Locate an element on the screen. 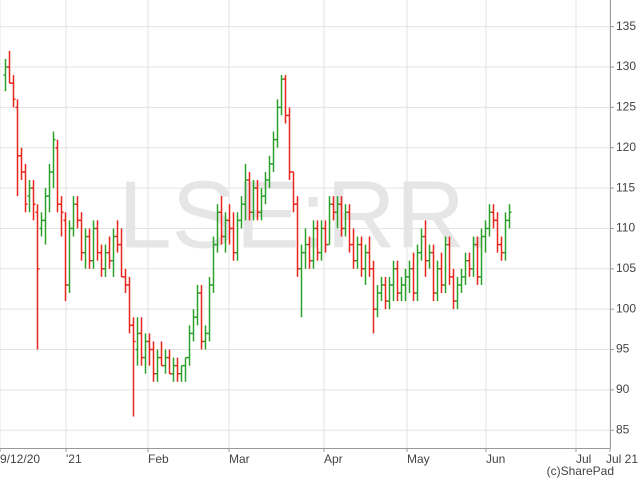  credit: (c)SharePad is located at coordinates (580, 471).